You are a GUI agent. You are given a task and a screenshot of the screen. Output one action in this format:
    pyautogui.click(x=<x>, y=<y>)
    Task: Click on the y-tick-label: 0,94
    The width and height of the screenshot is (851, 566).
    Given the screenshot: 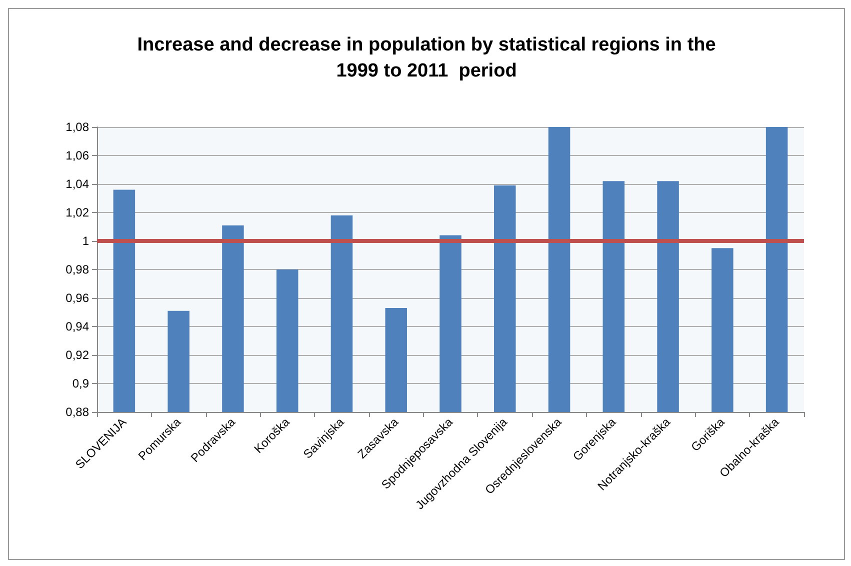 What is the action you would take?
    pyautogui.click(x=78, y=327)
    